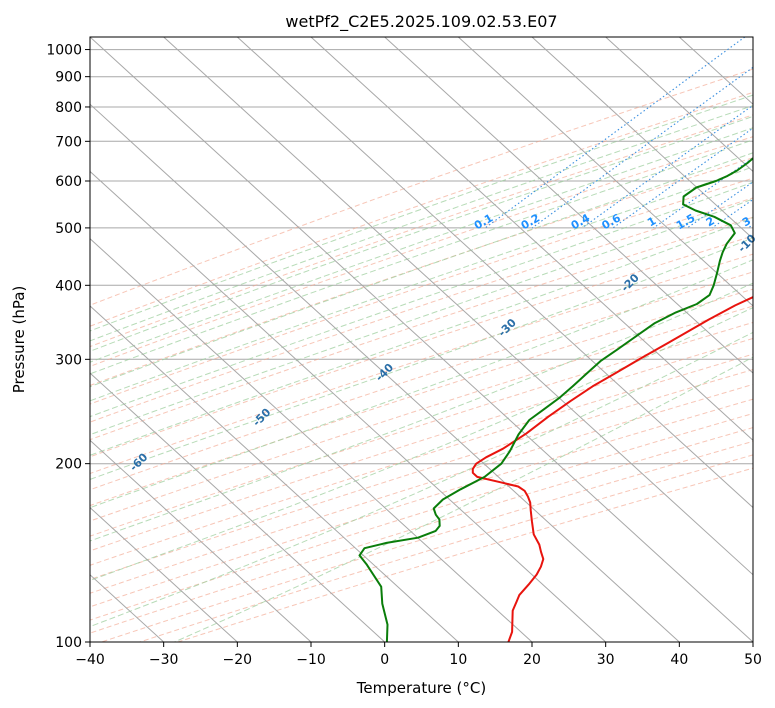 The image size is (775, 708). I want to click on y-axis-title: Pressure (hPa), so click(19, 340).